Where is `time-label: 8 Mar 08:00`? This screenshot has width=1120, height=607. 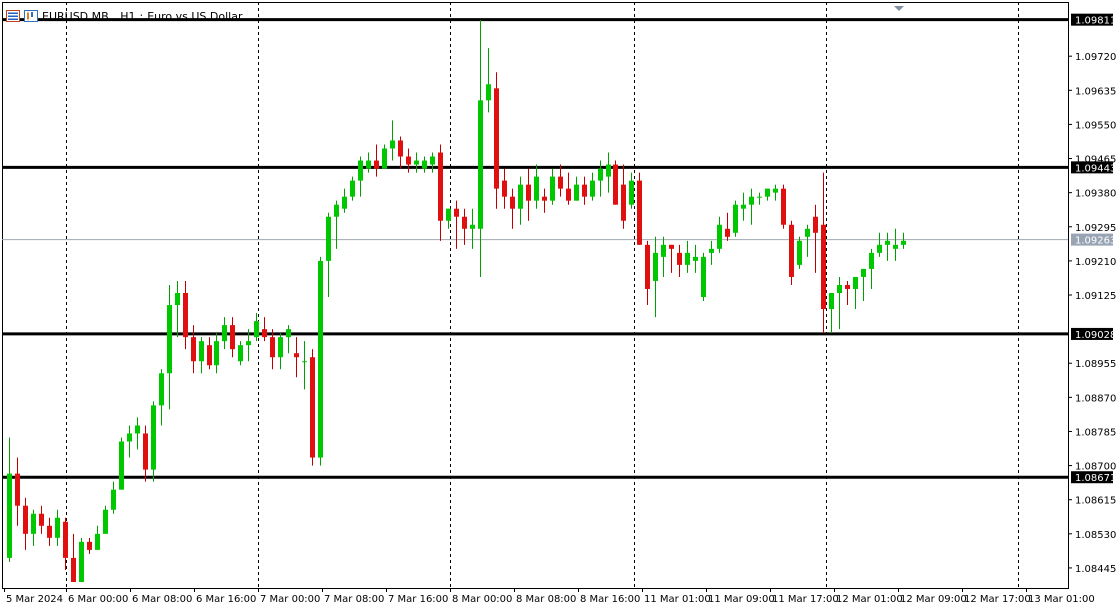
time-label: 8 Mar 08:00 is located at coordinates (546, 599).